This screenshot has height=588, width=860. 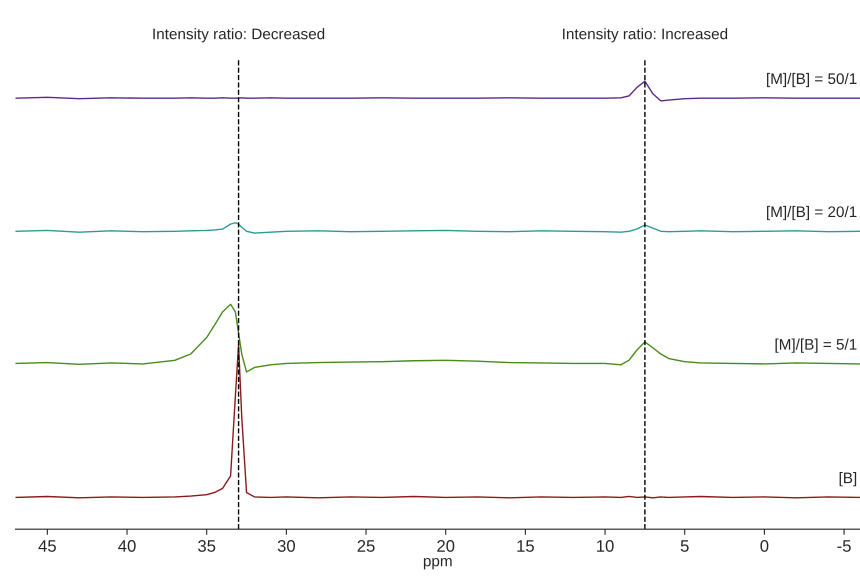 I want to click on x-tick-label: 30, so click(x=286, y=546).